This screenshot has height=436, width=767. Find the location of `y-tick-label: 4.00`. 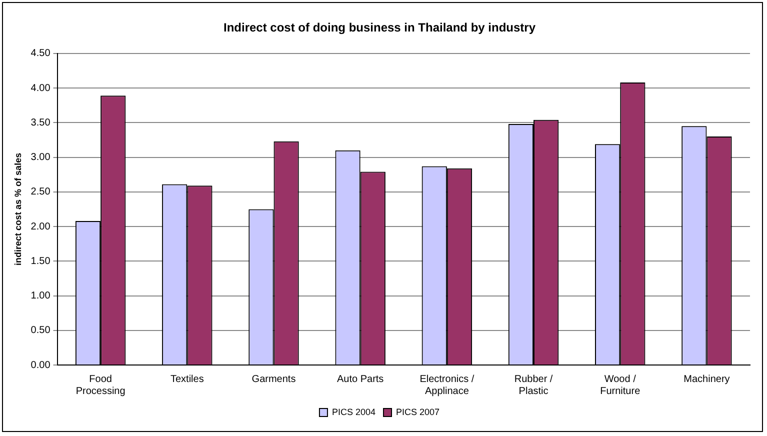

y-tick-label: 4.00 is located at coordinates (40, 88).